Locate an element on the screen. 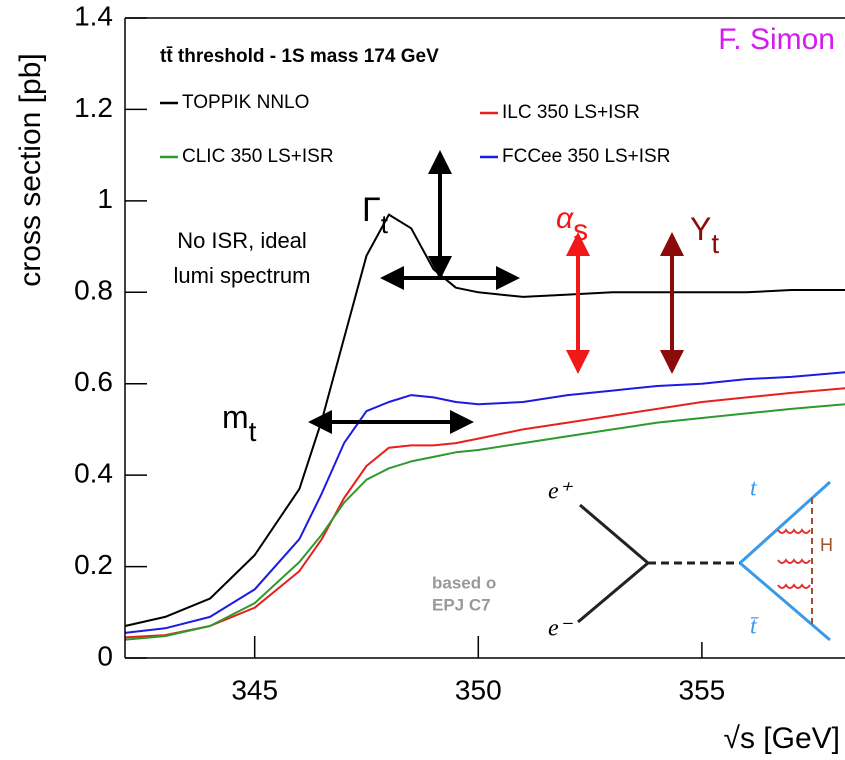  diagram-label: t̄ is located at coordinates (754, 627).